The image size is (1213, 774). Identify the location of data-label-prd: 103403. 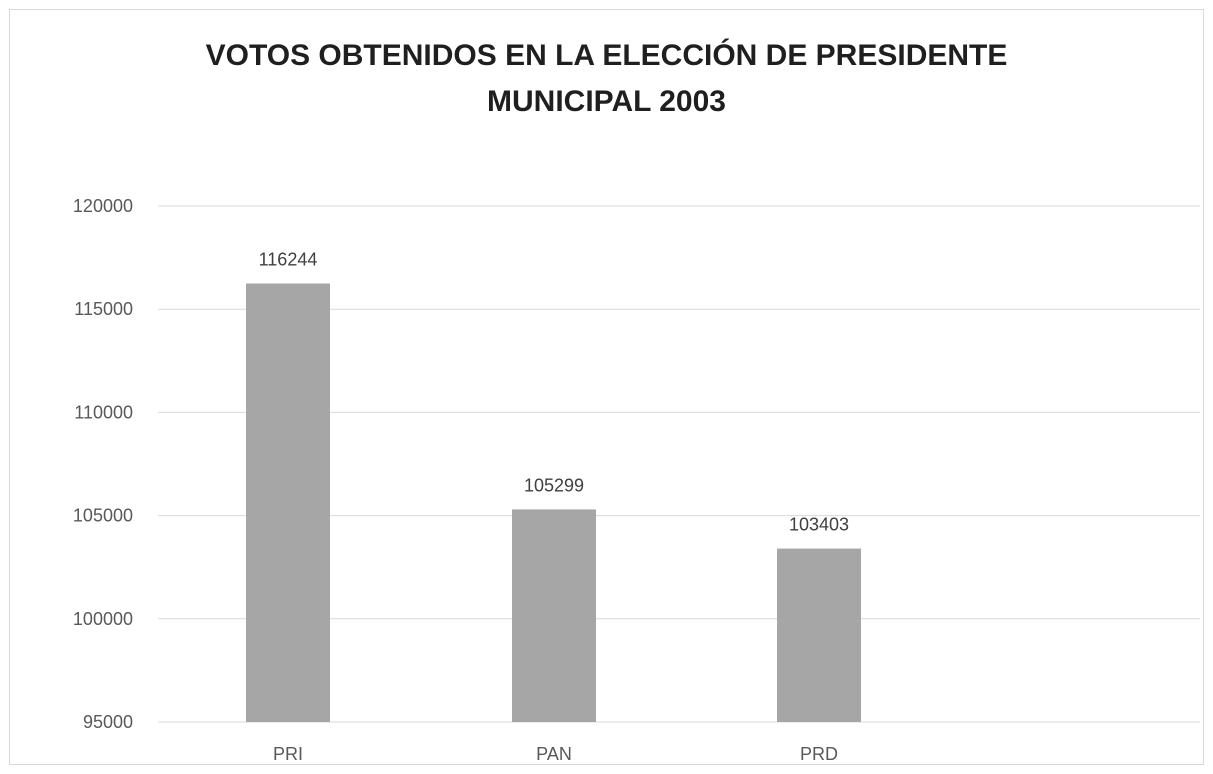
(819, 525).